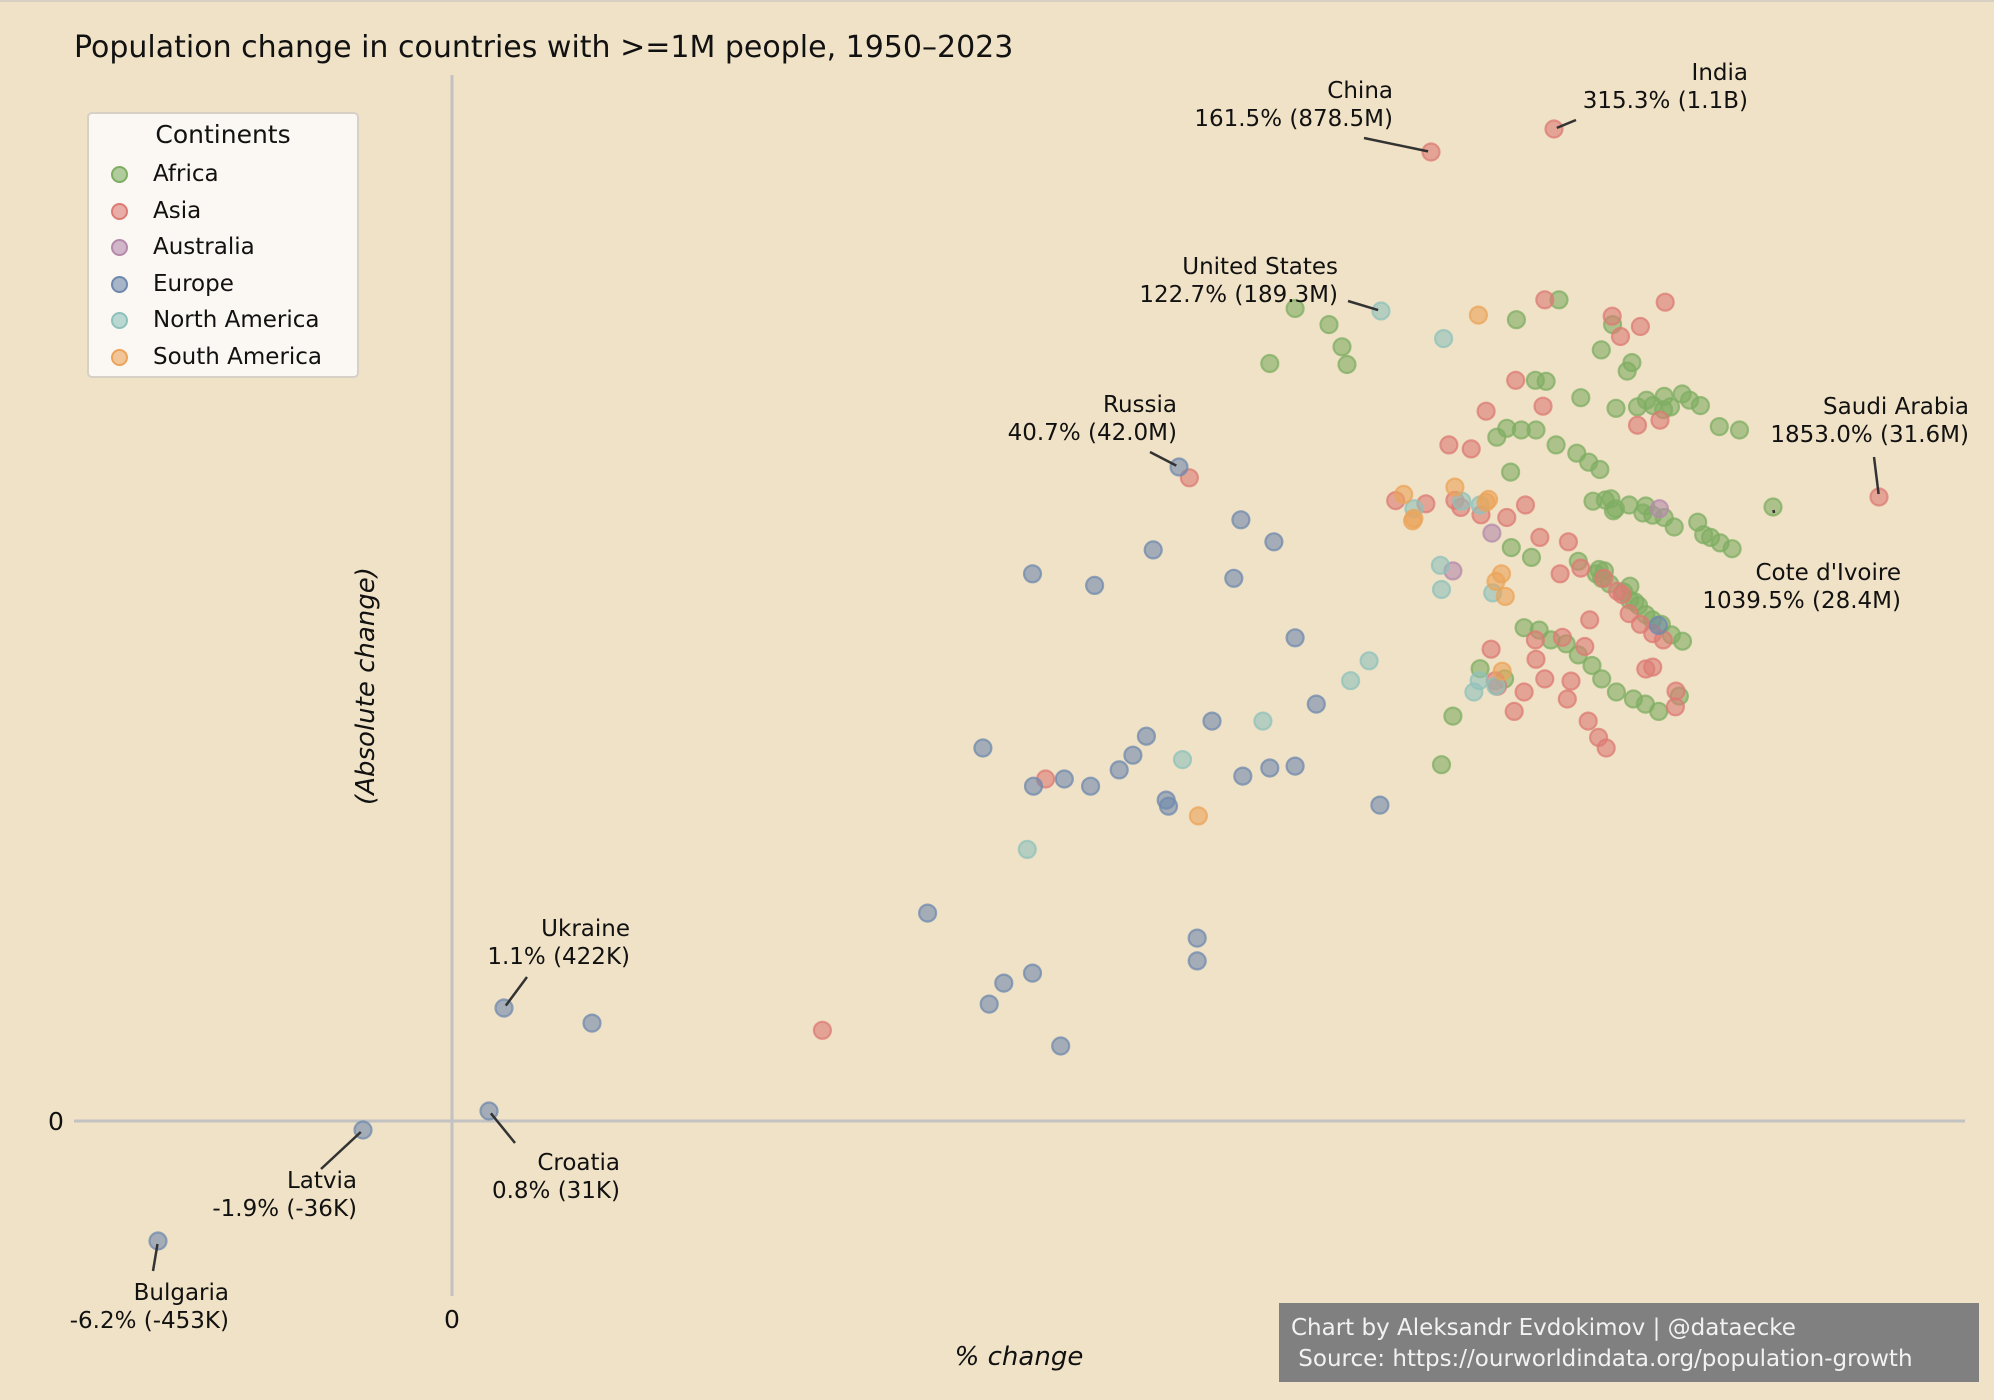 The image size is (1994, 1400). Describe the element at coordinates (193, 284) in the screenshot. I see `legend-label: Europe` at that location.